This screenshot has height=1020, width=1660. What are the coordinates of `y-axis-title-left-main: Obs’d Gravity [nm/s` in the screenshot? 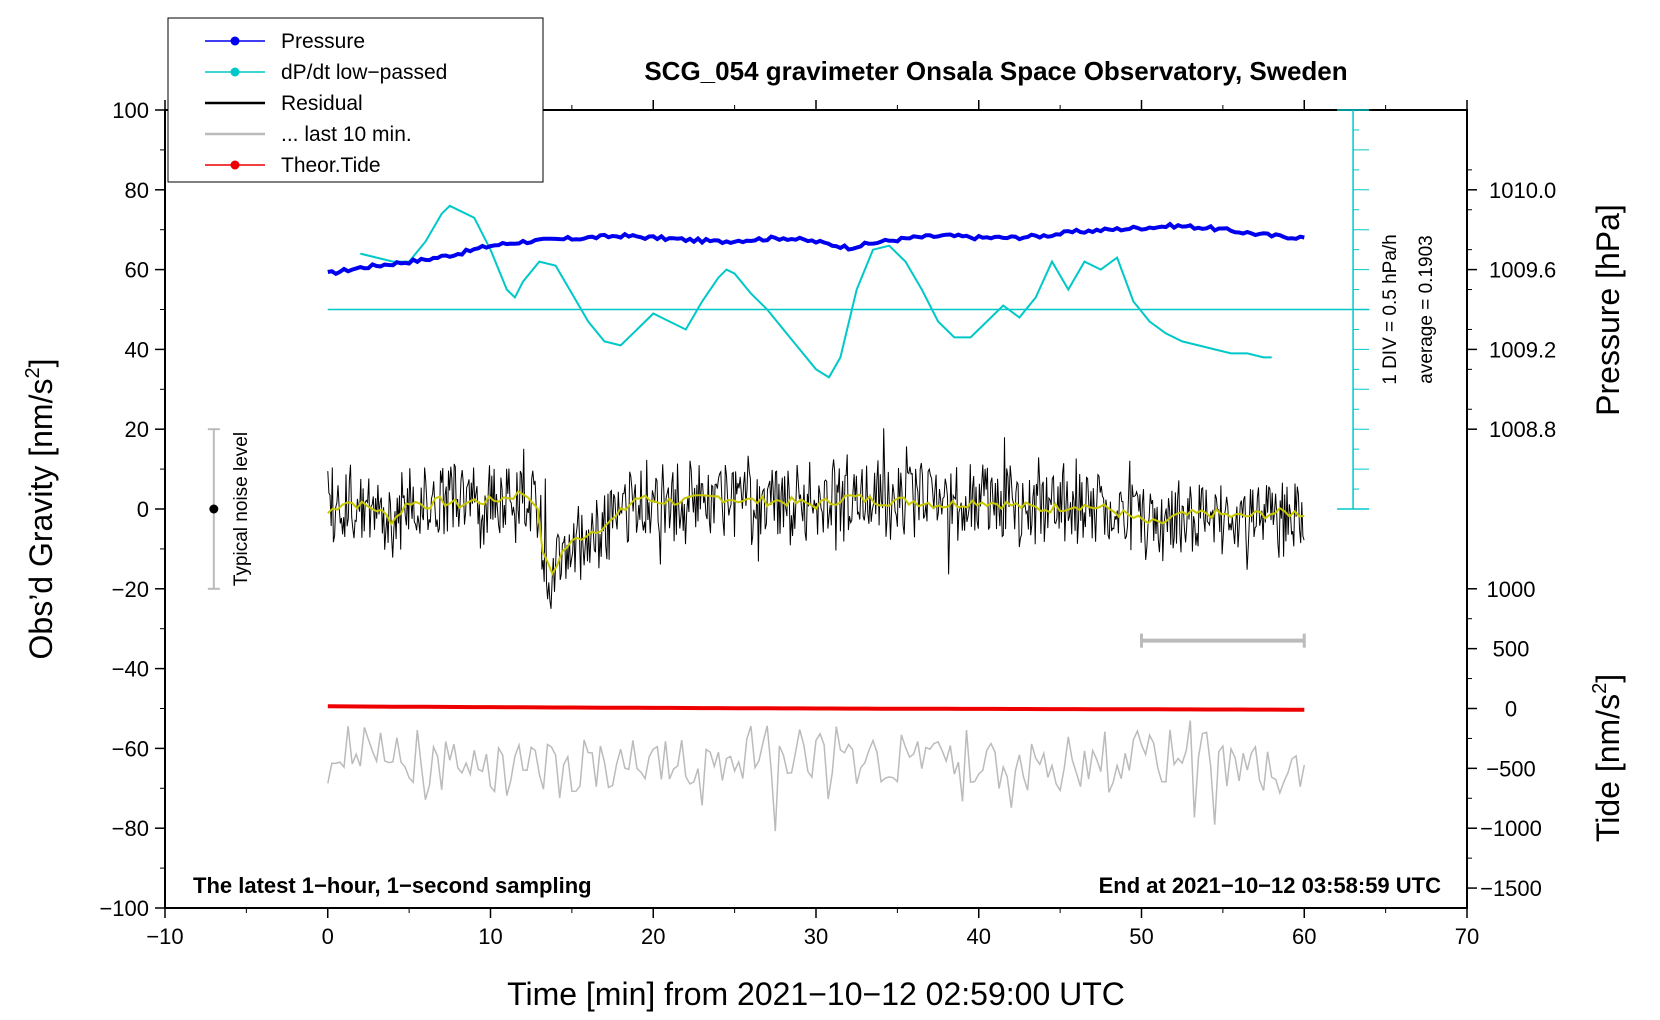 It's located at (41, 519).